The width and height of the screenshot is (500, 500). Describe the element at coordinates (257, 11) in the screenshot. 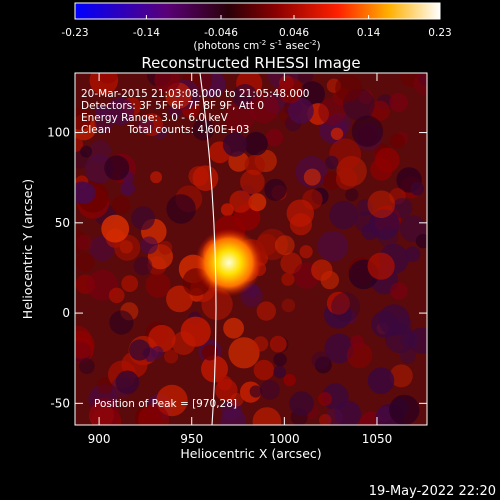

I see `colorbar` at that location.